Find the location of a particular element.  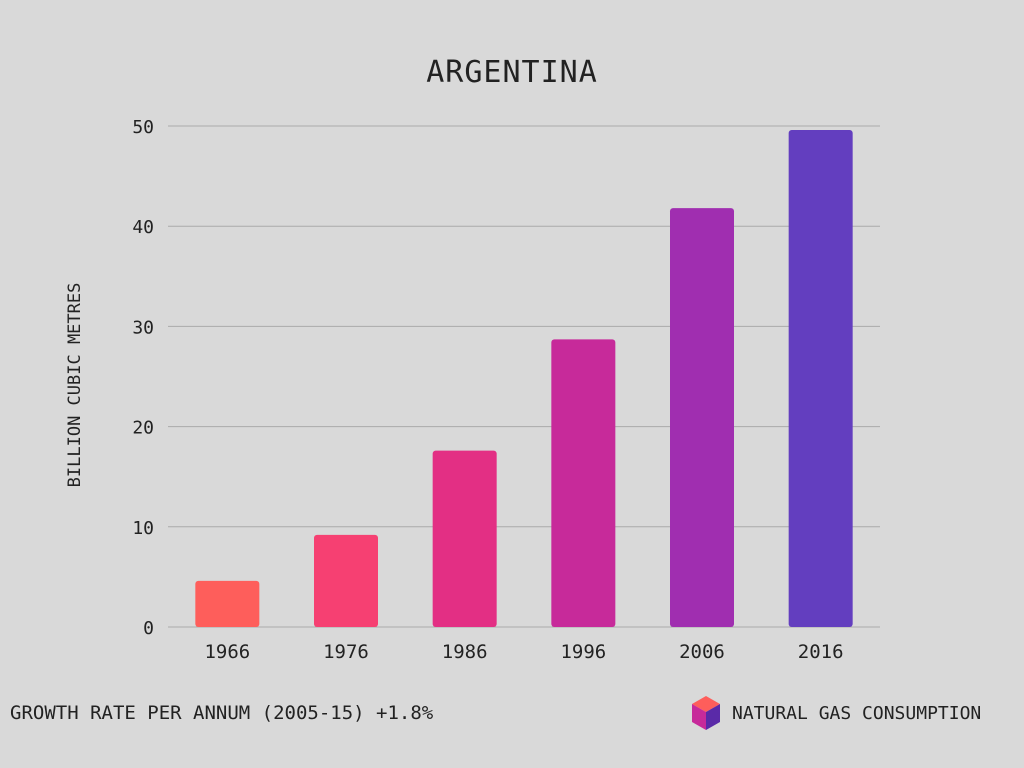

y-tick-label: 20 is located at coordinates (143, 428).